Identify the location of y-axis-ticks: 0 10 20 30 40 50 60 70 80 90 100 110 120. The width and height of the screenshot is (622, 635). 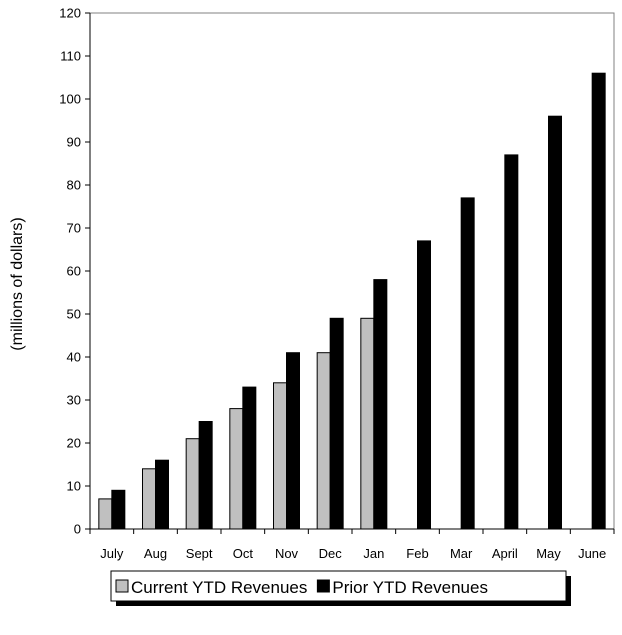
(75, 271).